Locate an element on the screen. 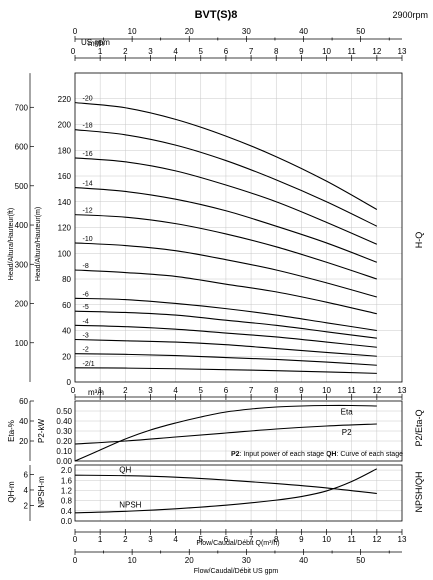 This screenshot has width=433, height=580. hq-curve-label: -18 is located at coordinates (88, 126).